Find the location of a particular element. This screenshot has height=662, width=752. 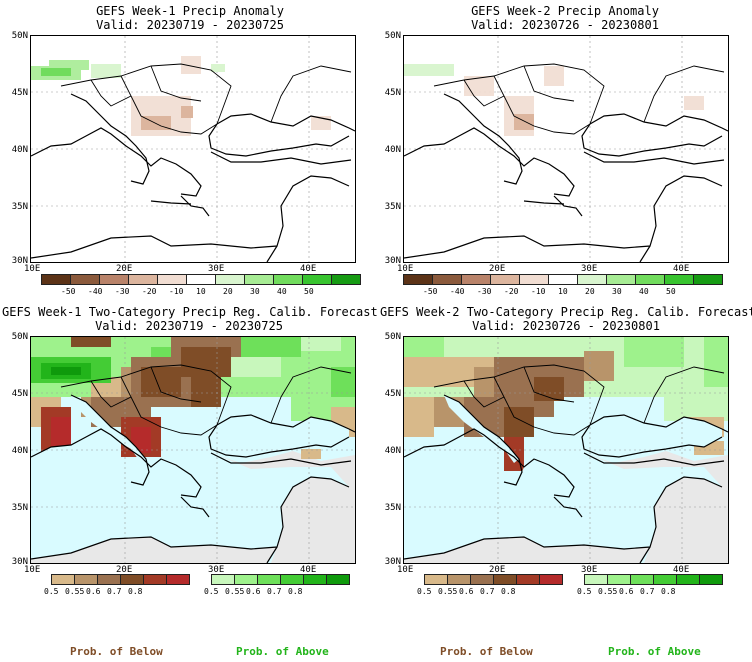

panel1-map is located at coordinates (193, 149).